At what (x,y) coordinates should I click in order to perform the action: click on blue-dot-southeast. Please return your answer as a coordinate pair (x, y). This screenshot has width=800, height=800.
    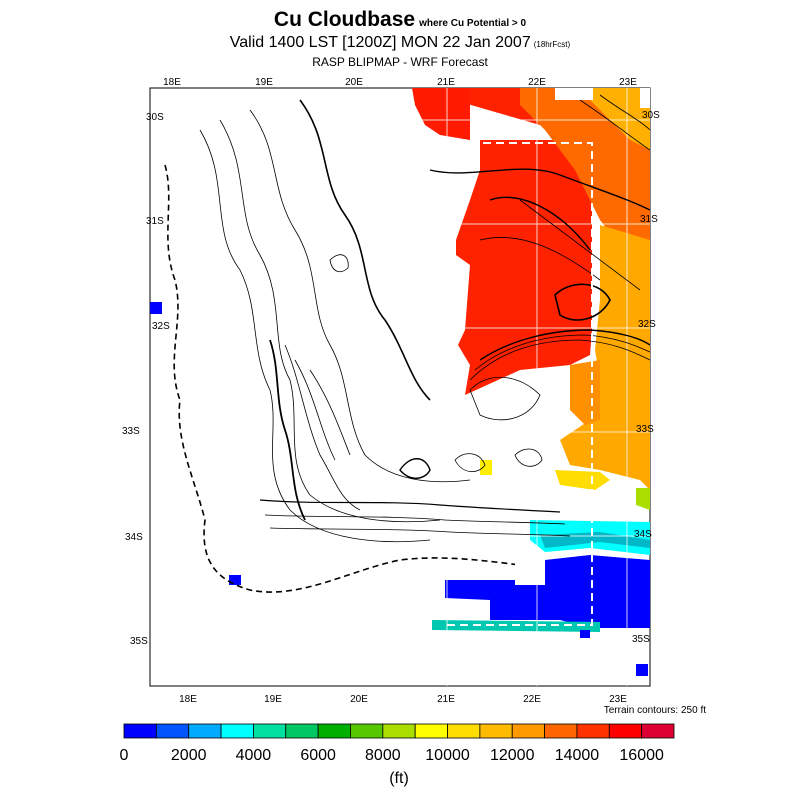
    Looking at the image, I should click on (642, 670).